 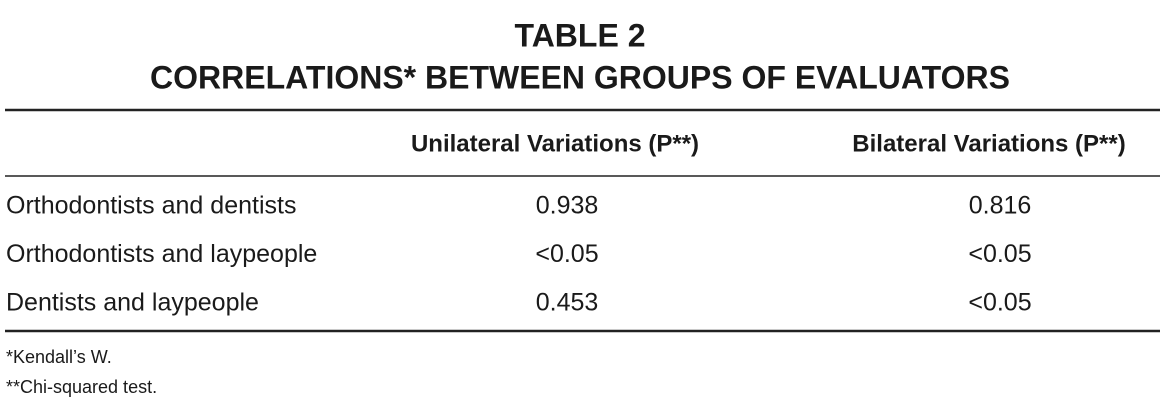 I want to click on row-label: Orthodontists and laypeople, so click(x=161, y=254).